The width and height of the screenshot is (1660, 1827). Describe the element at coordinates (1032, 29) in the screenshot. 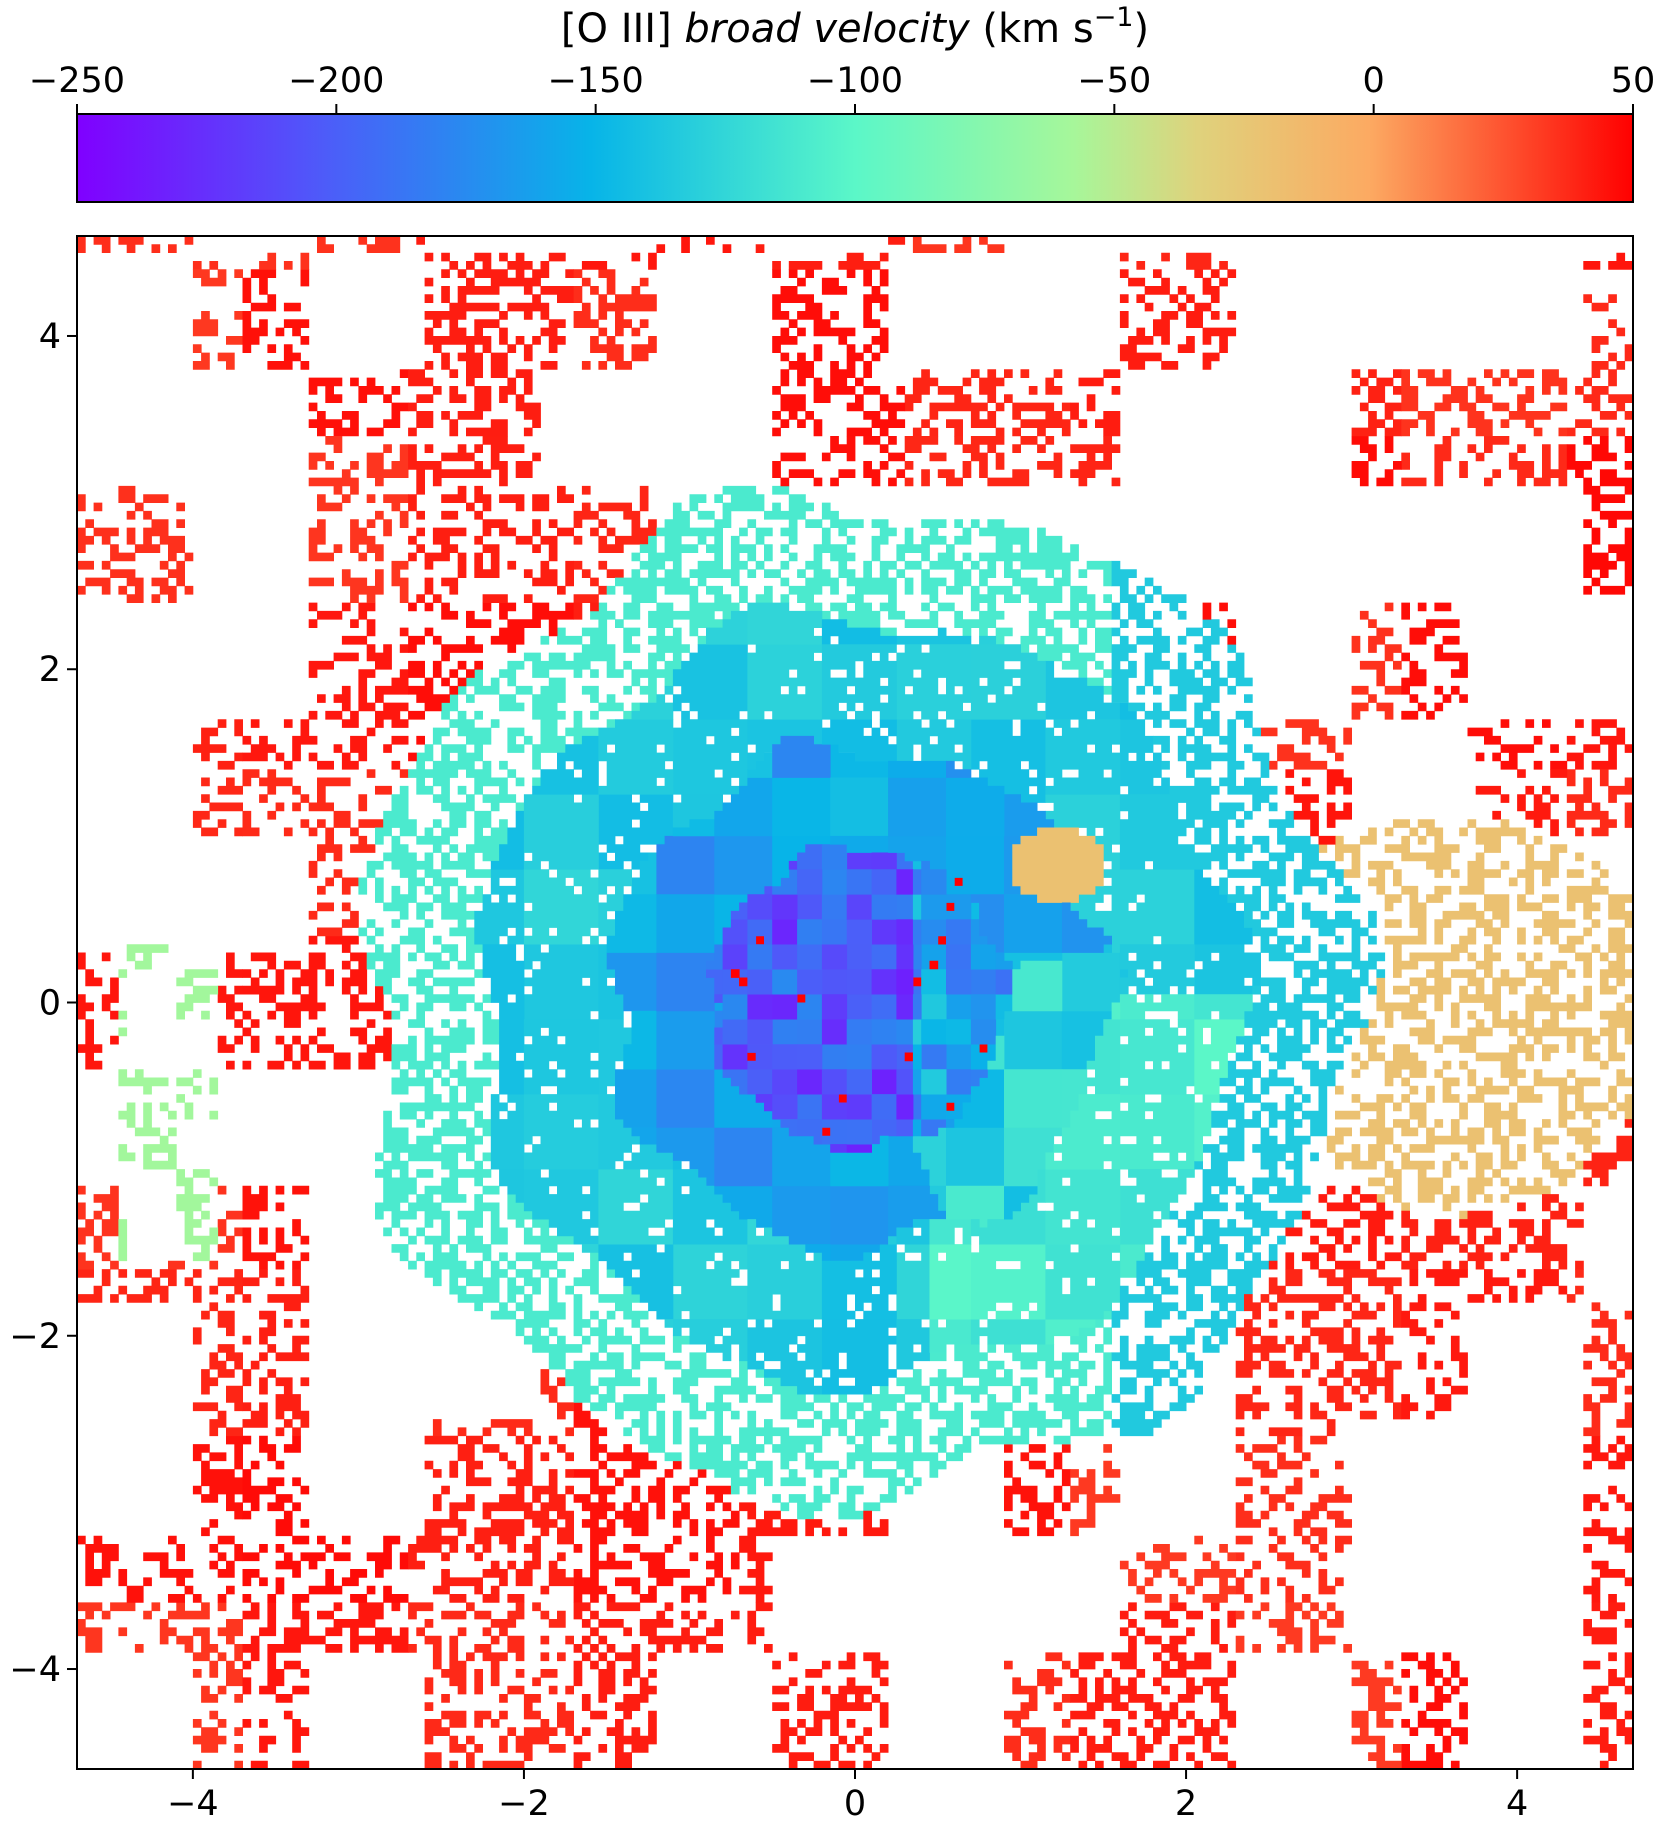

I see `colorbar-label-unit: (km s` at that location.